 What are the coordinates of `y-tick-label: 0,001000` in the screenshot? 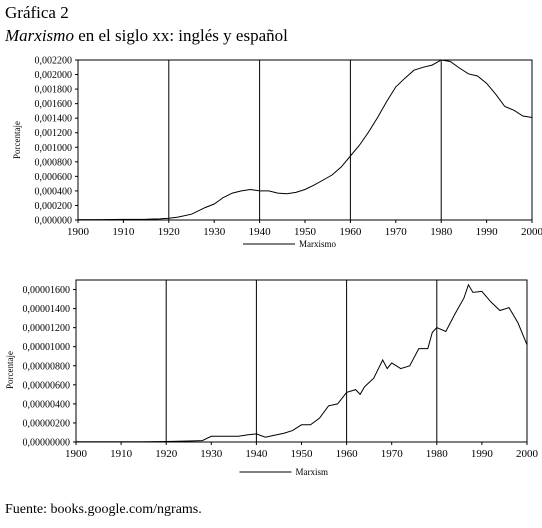 It's located at (54, 148).